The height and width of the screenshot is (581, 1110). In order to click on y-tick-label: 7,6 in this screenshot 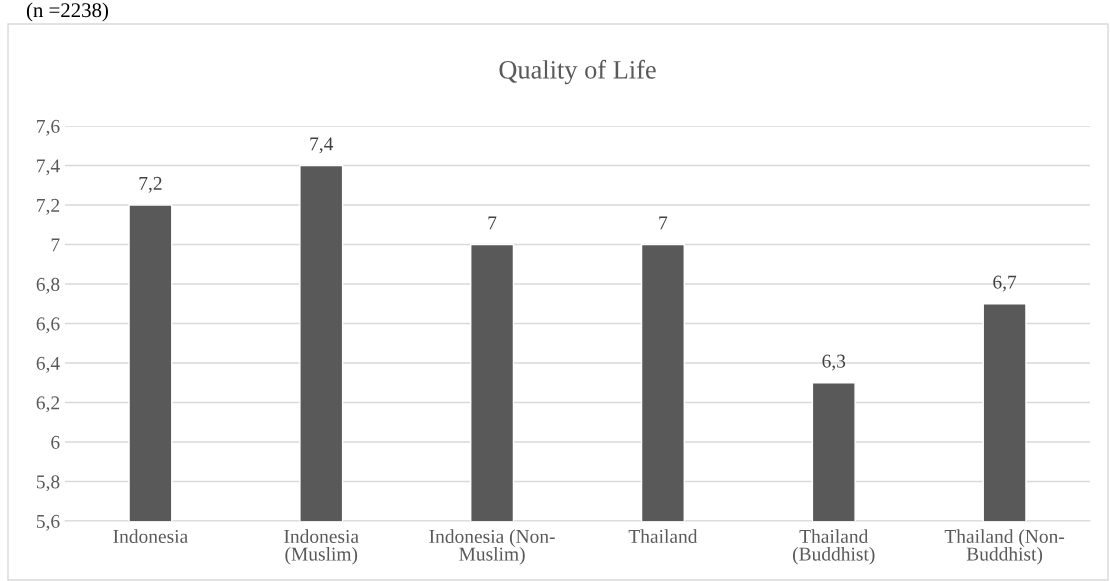, I will do `click(48, 127)`.